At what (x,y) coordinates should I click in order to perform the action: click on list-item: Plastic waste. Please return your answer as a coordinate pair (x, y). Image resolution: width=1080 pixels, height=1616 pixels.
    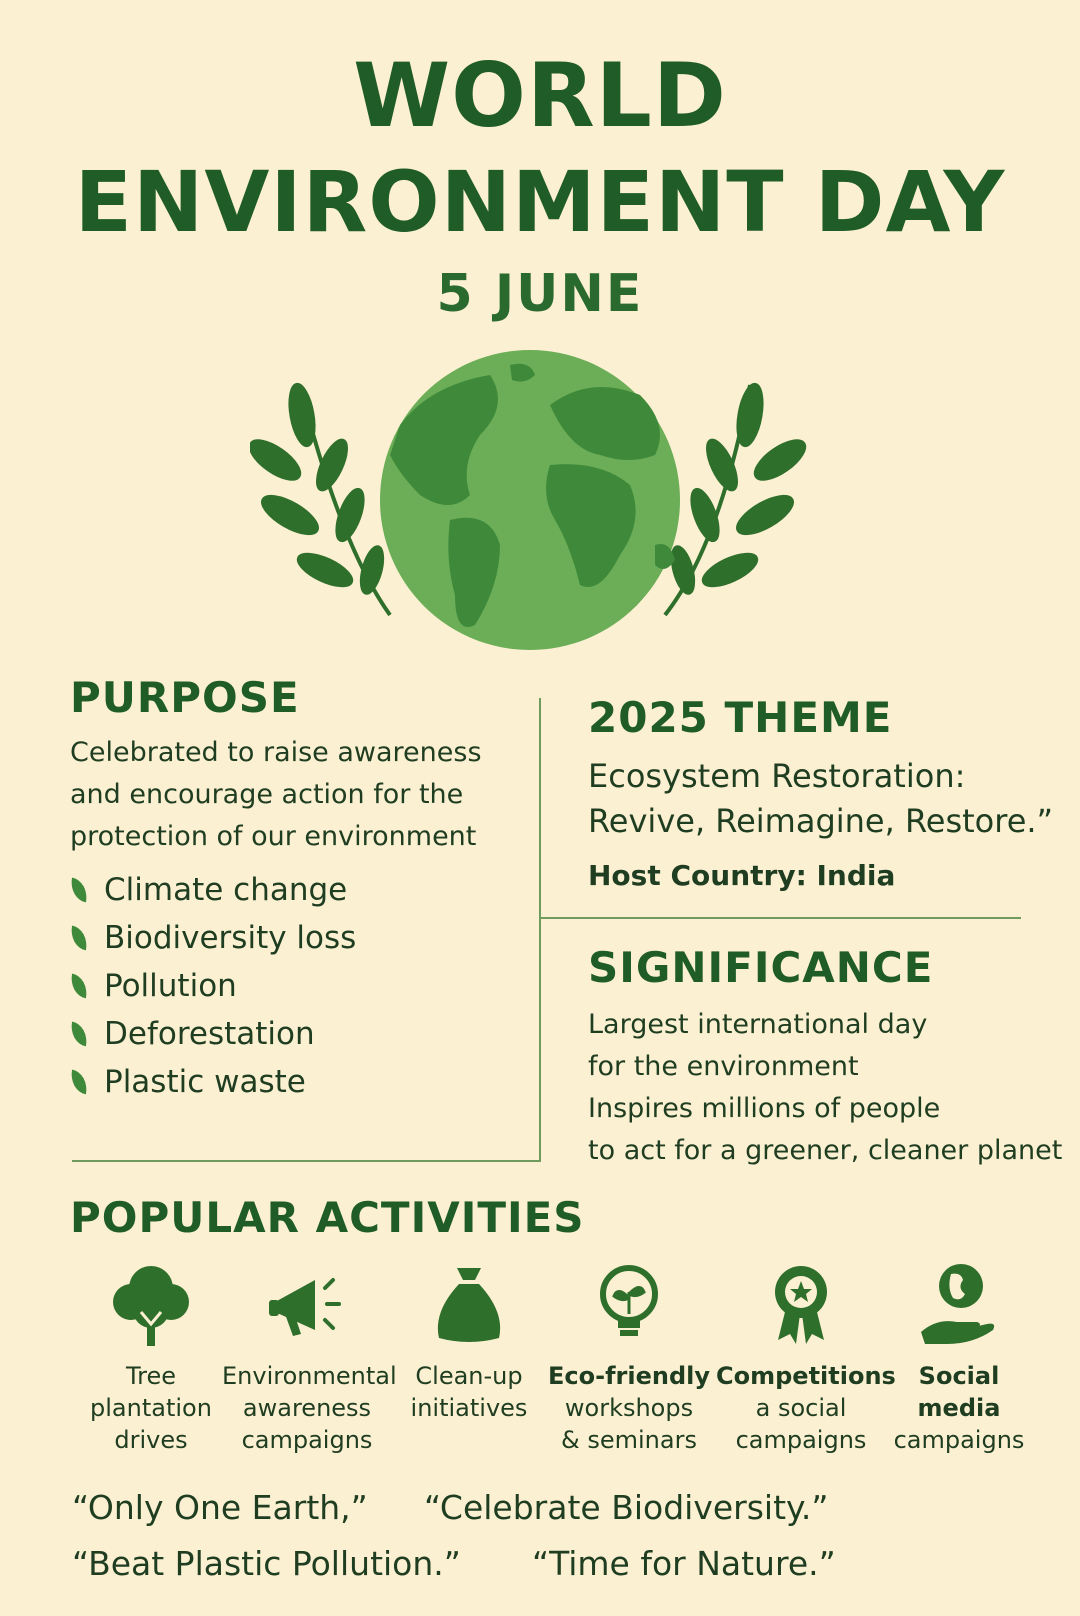
    Looking at the image, I should click on (212, 1082).